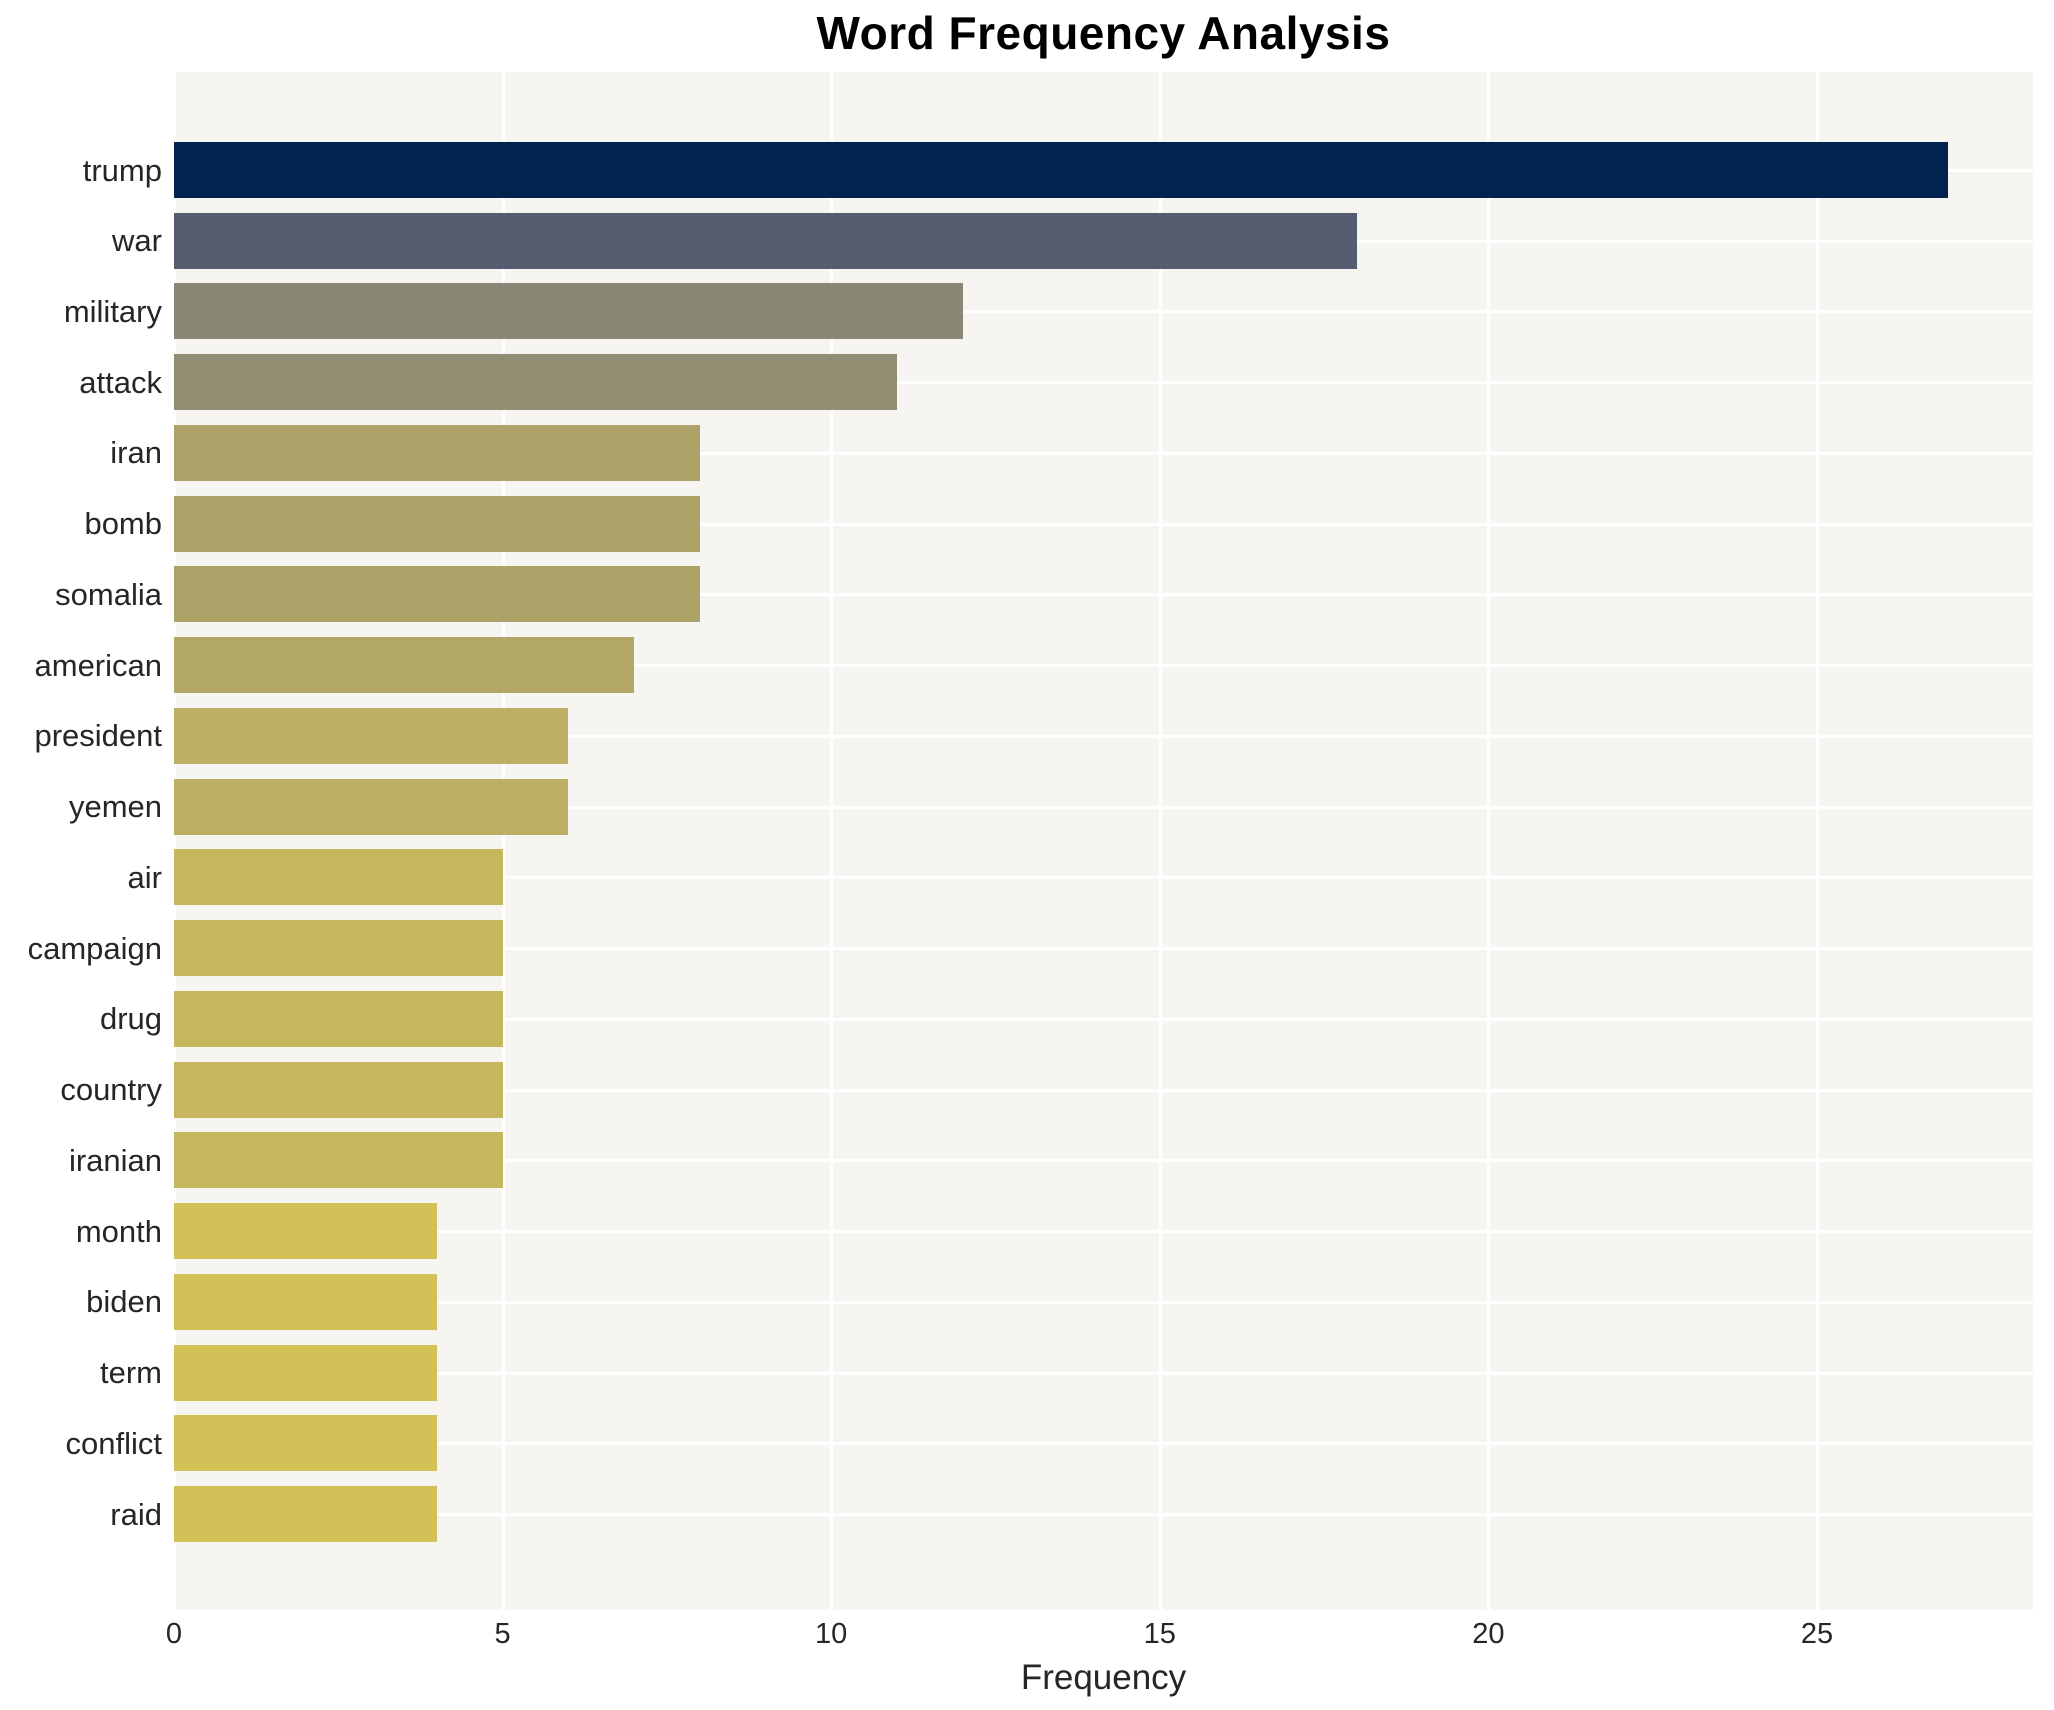 This screenshot has width=2054, height=1710. Describe the element at coordinates (137, 241) in the screenshot. I see `y-label-war: war` at that location.